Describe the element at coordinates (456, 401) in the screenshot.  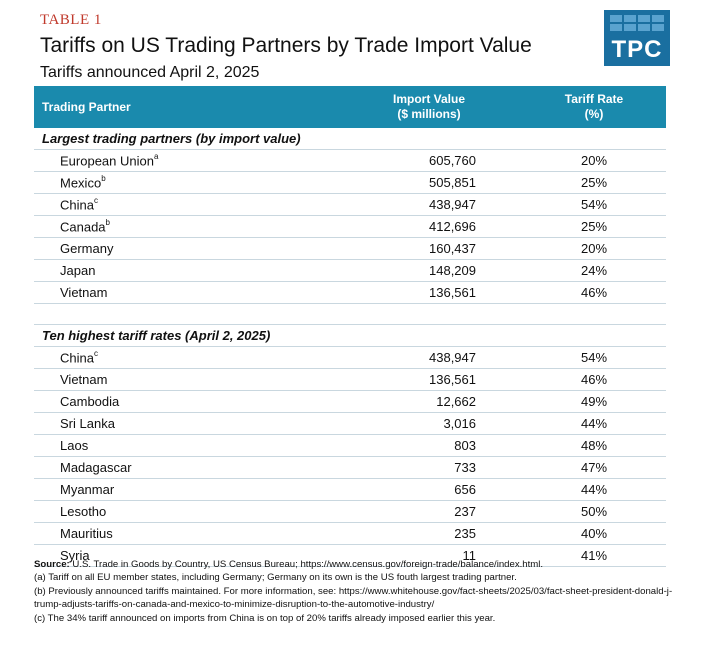
I see `import-value: 12,662` at that location.